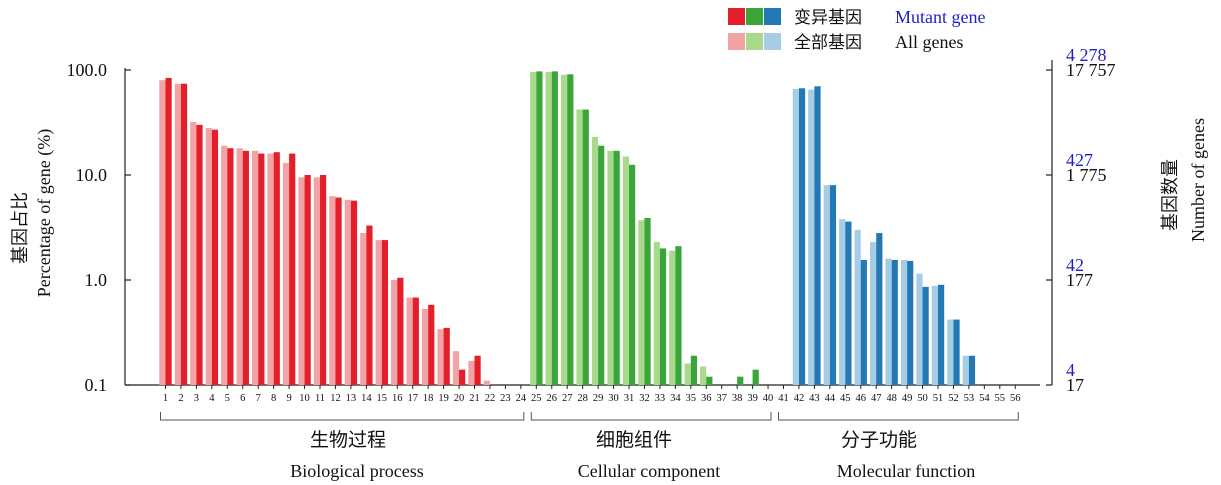 Image resolution: width=1221 pixels, height=485 pixels. Describe the element at coordinates (736, 41) in the screenshot. I see `legend-swatch-bp-all` at that location.